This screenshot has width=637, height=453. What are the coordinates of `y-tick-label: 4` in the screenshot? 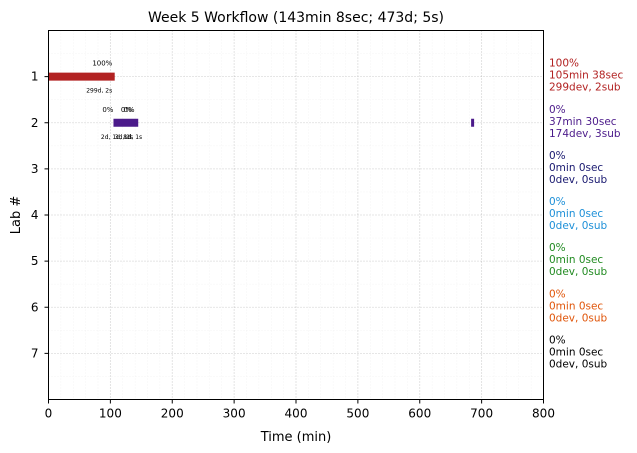 It's located at (35, 215).